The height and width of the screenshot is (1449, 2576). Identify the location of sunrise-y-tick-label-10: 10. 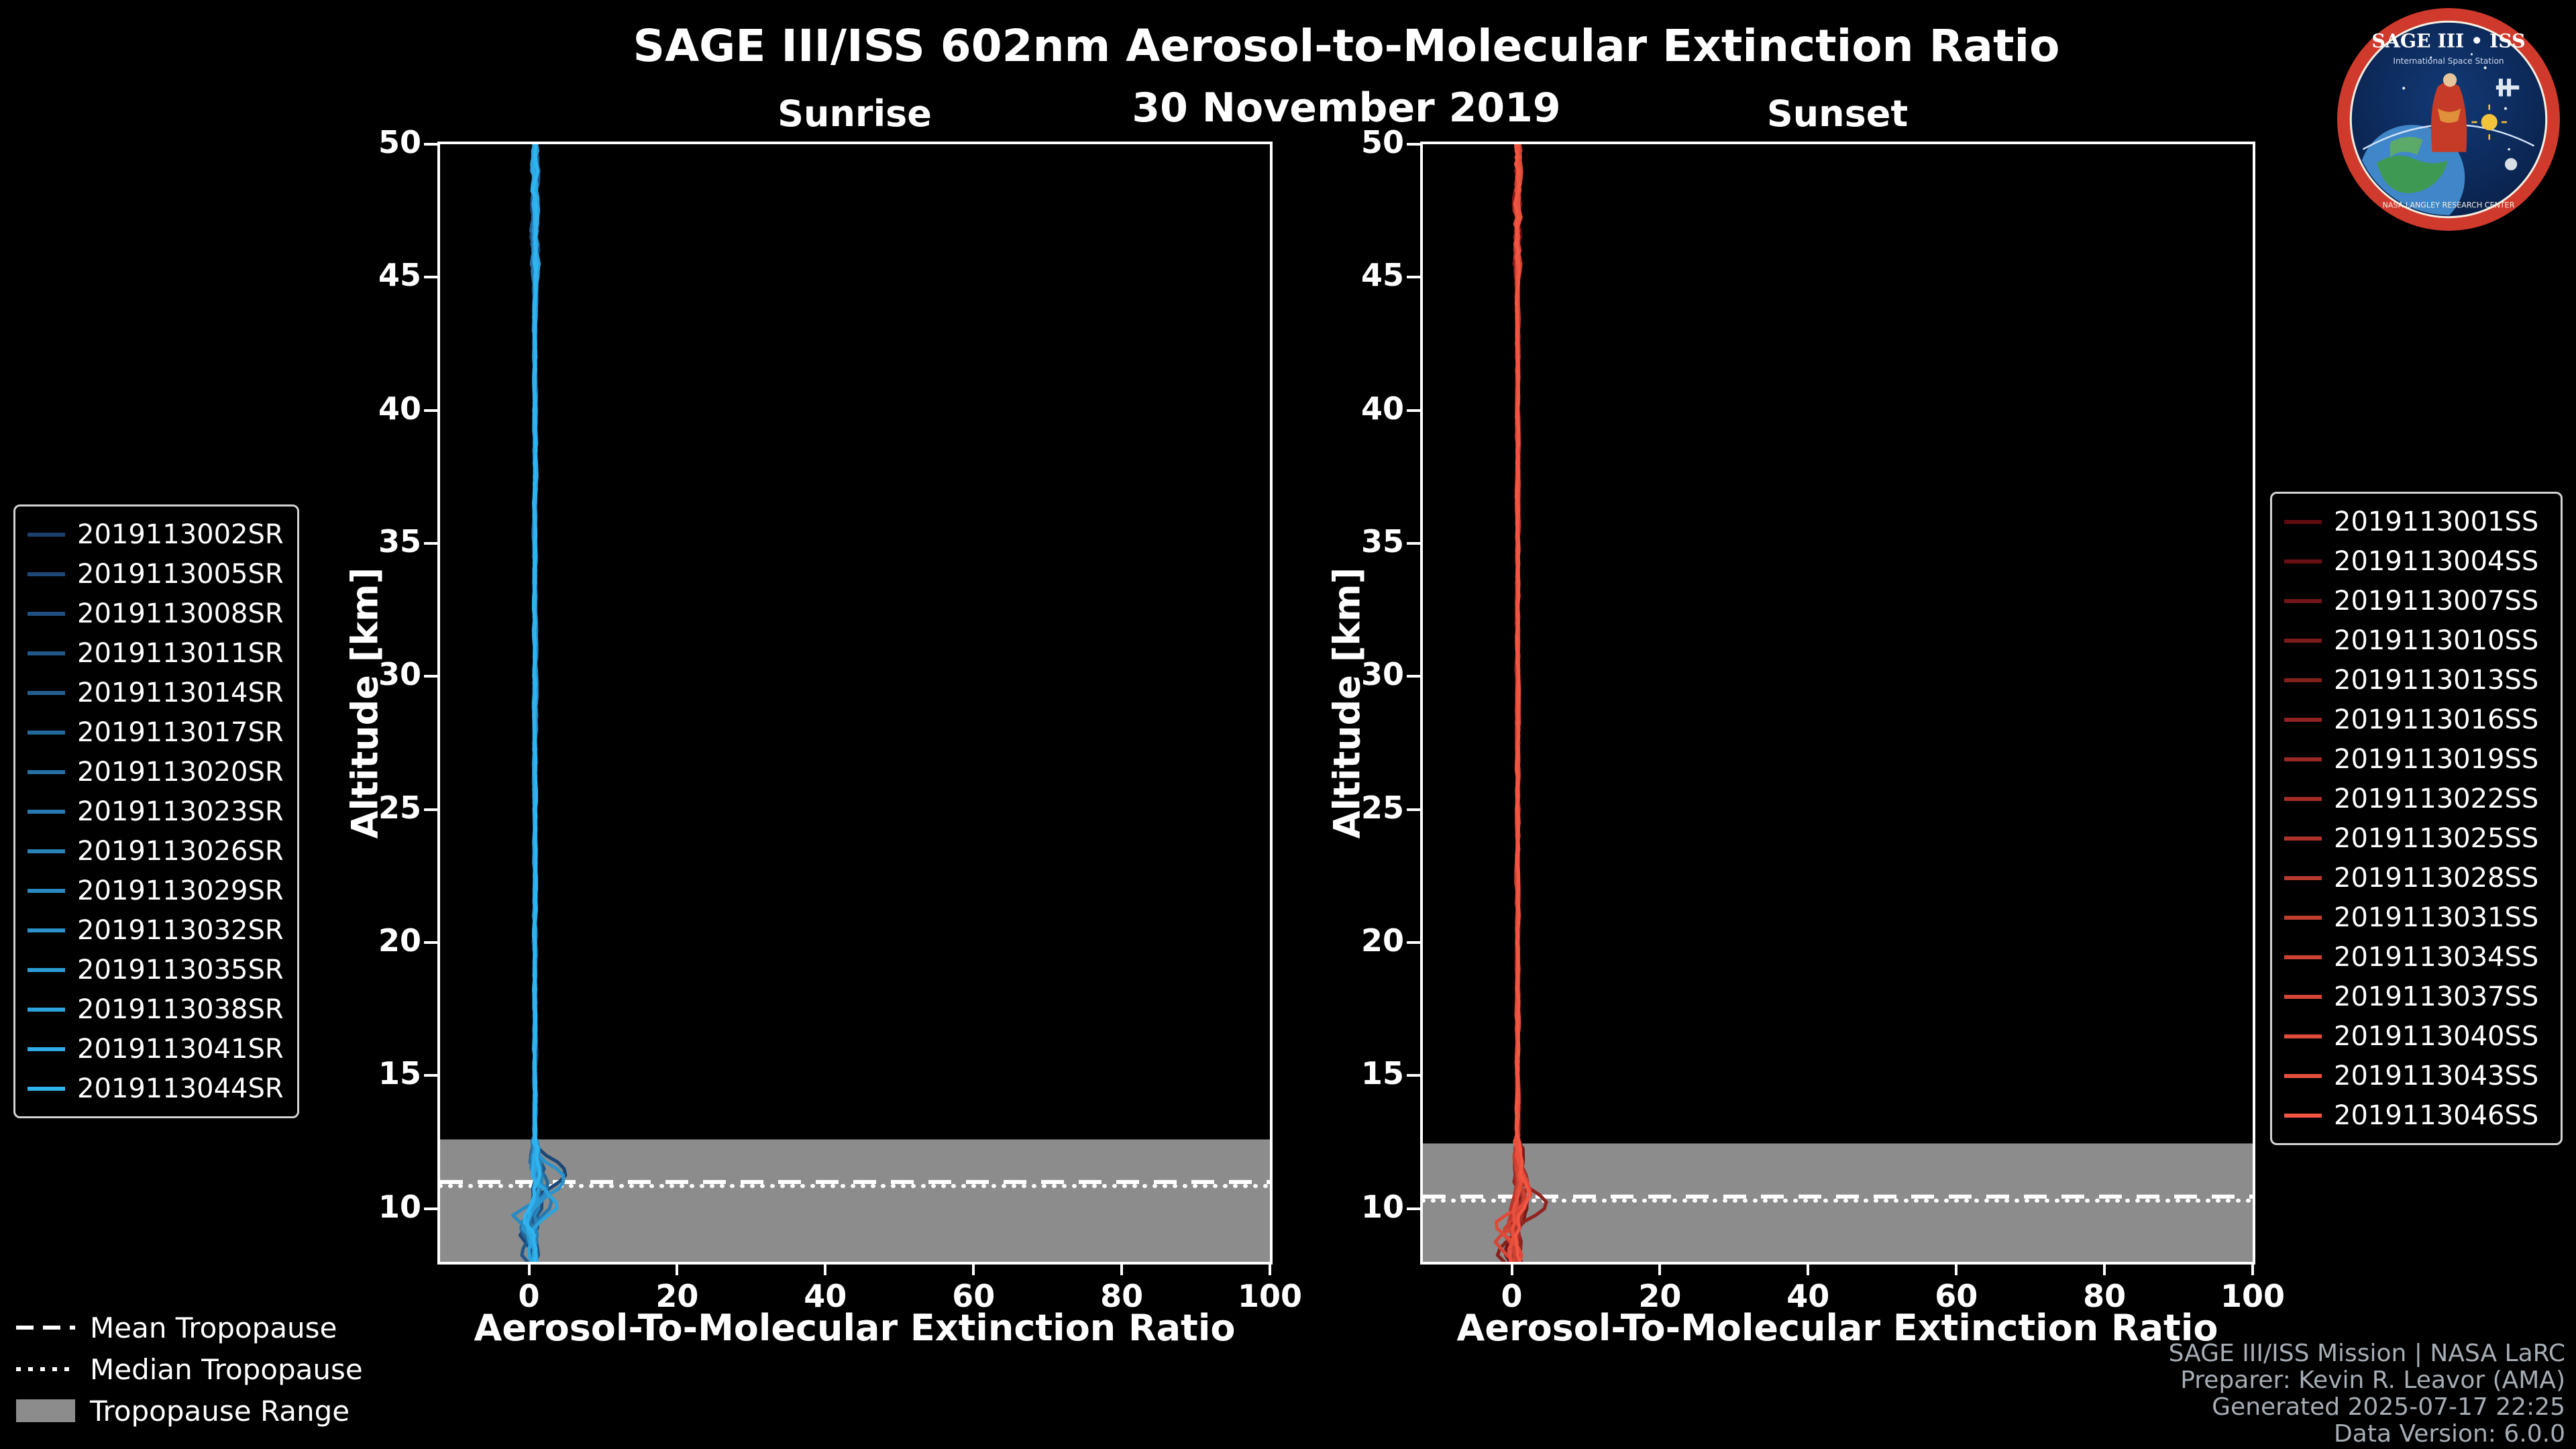
(399, 1206).